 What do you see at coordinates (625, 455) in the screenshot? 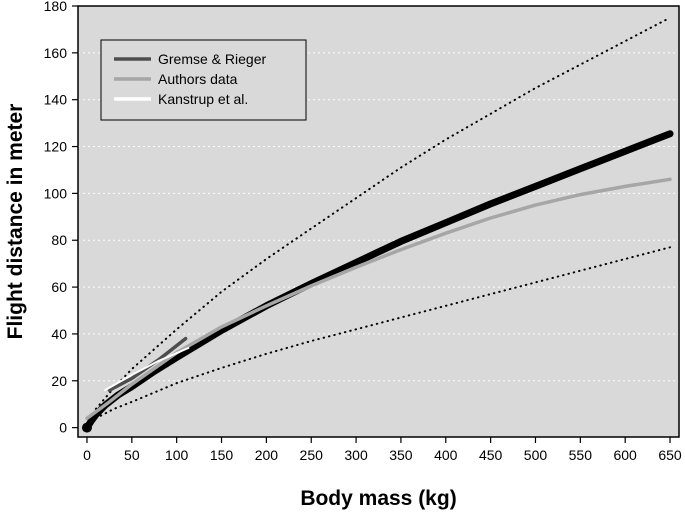
I see `x-tick-label-600: 600` at bounding box center [625, 455].